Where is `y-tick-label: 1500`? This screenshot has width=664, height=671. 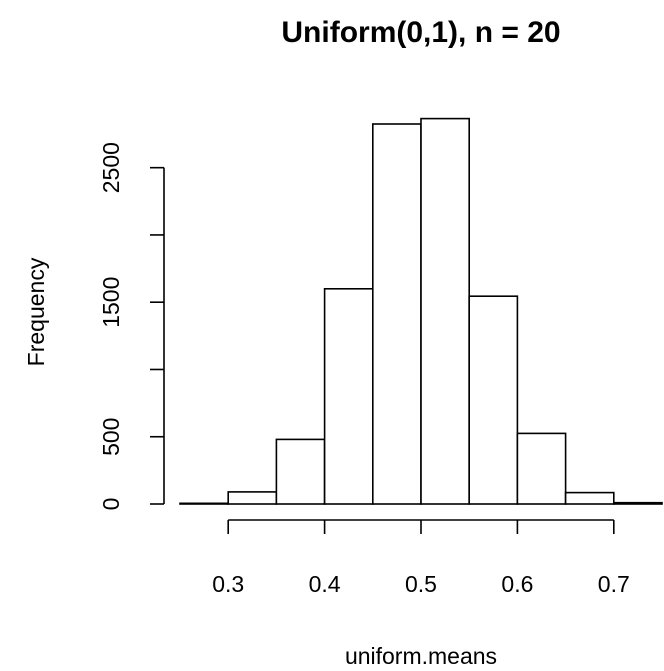
y-tick-label: 1500 is located at coordinates (111, 302).